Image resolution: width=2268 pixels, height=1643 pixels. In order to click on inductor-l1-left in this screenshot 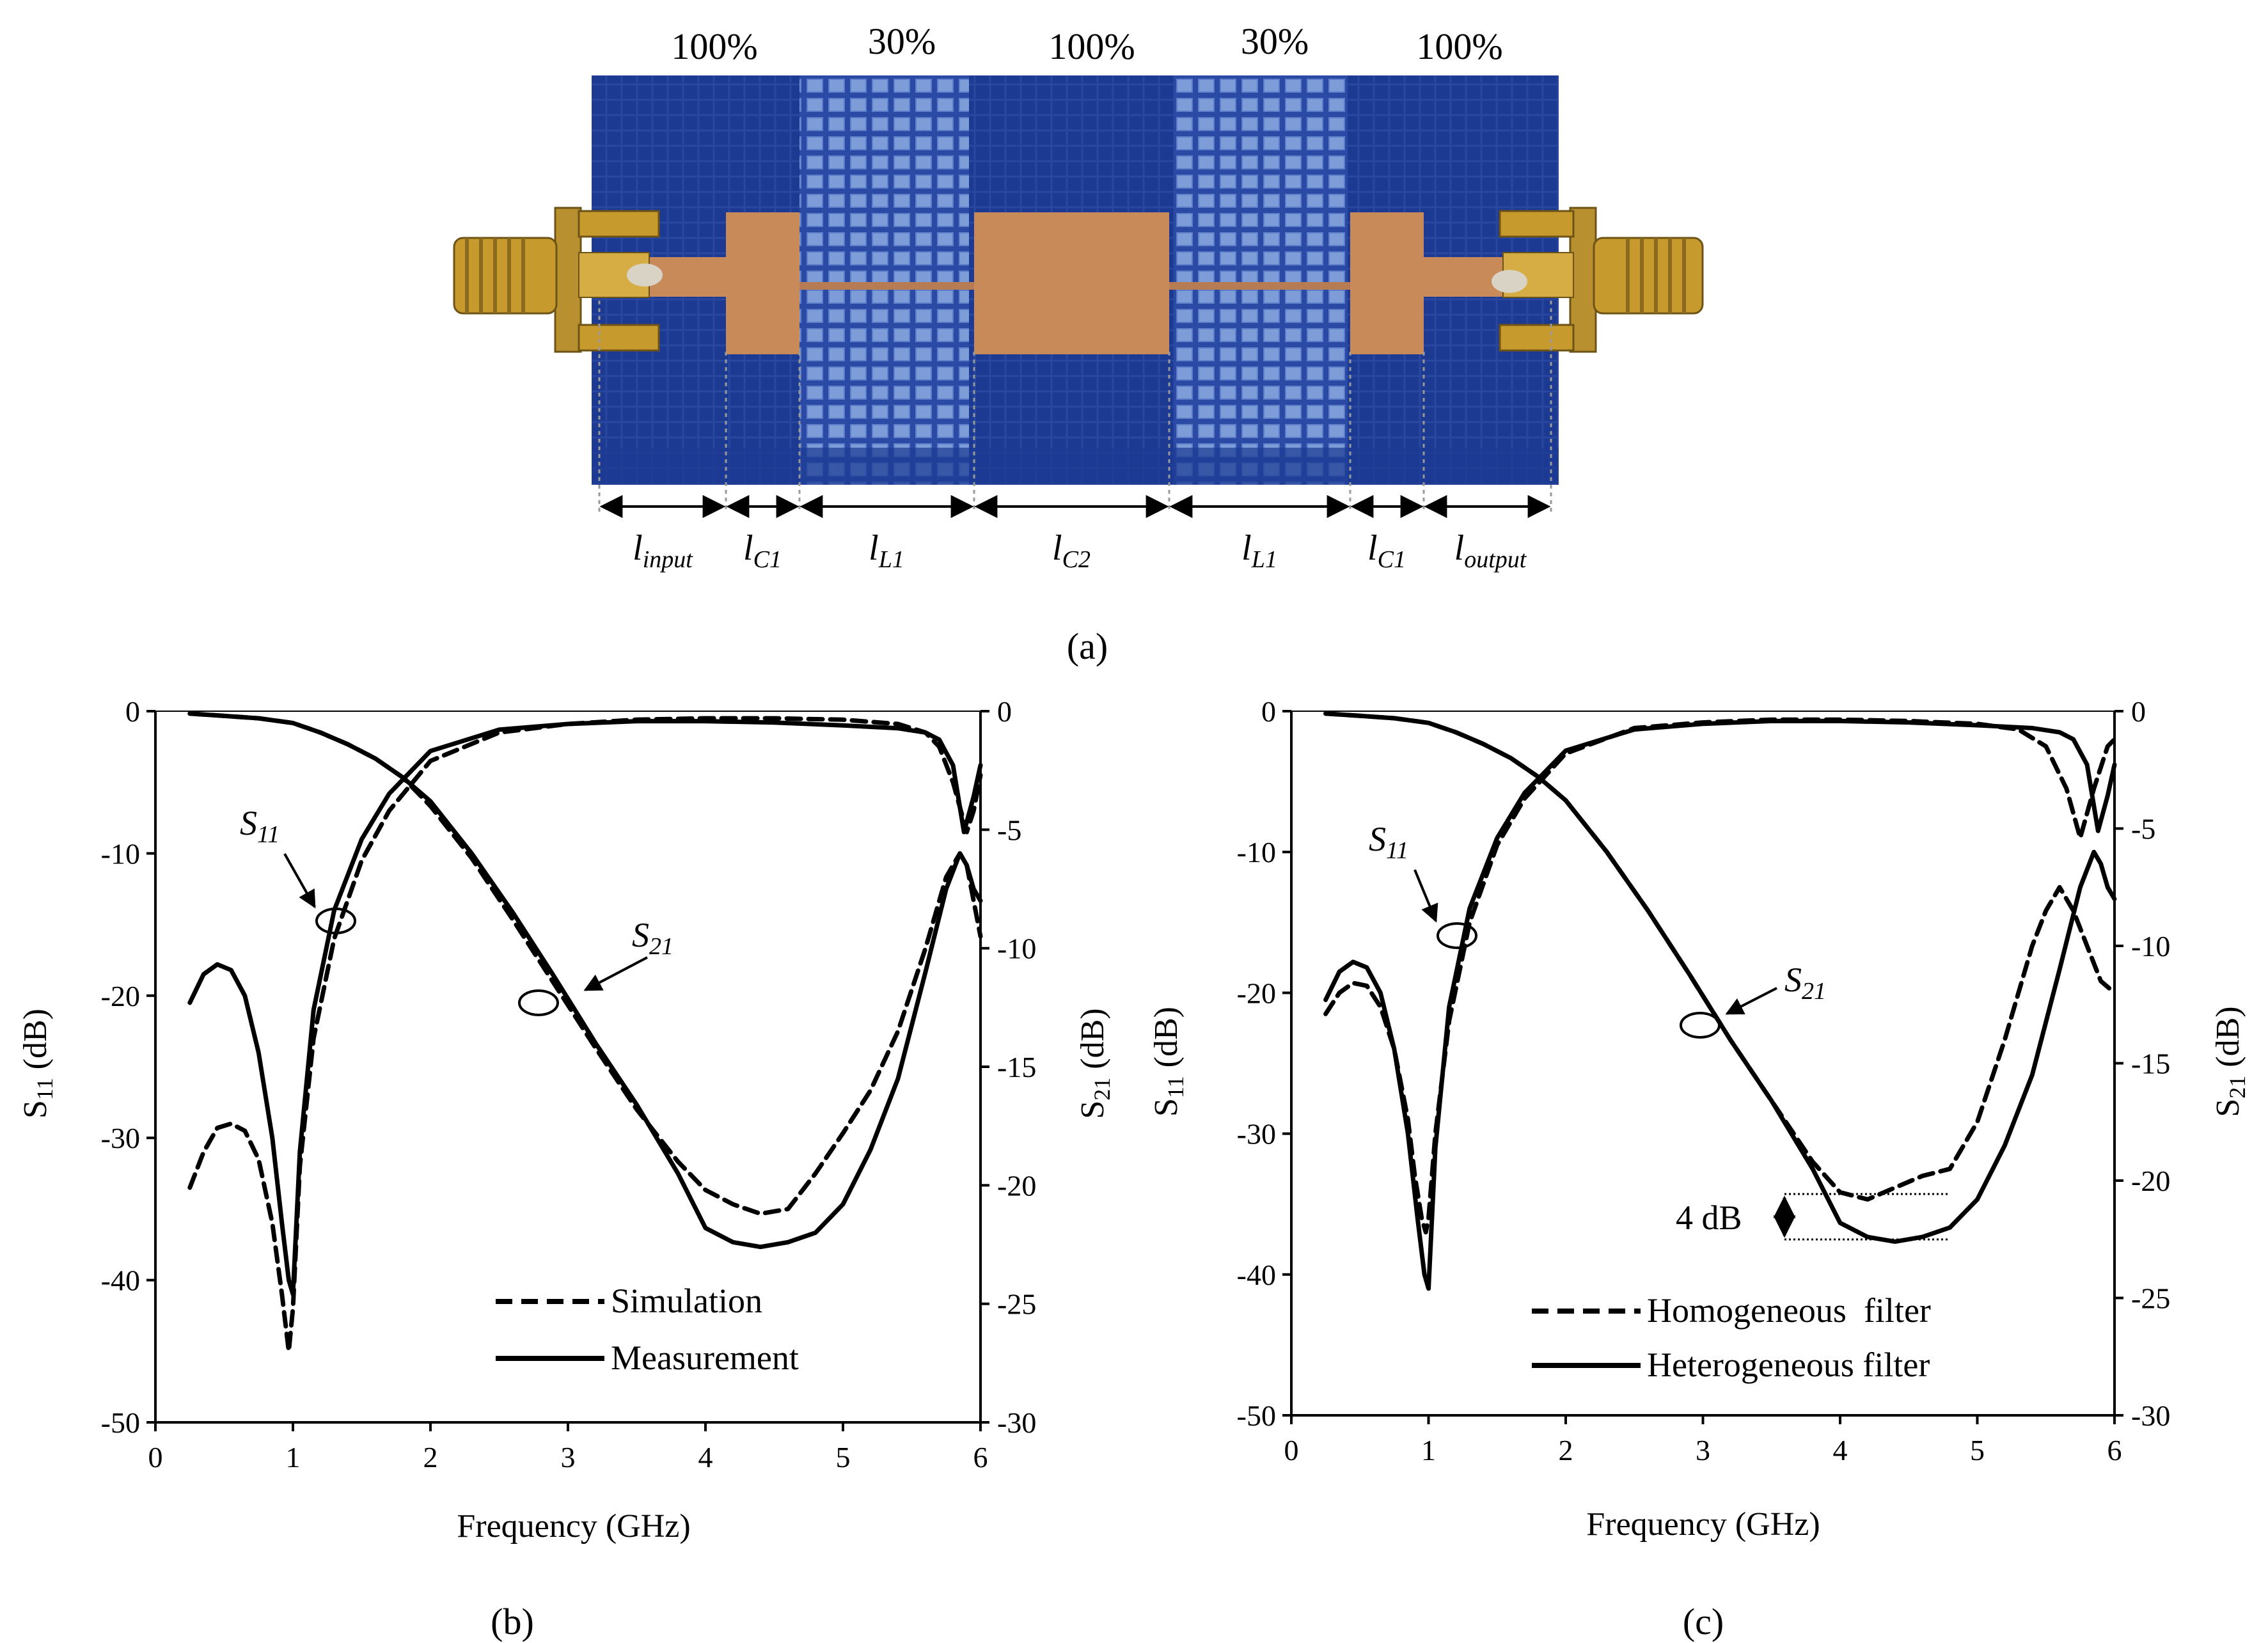, I will do `click(886, 286)`.